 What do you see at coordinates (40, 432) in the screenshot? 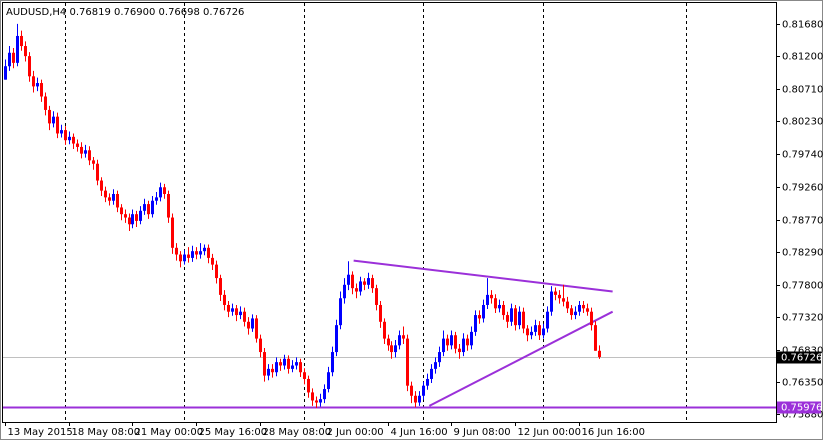
I see `x-tick-label: 13 May 2015` at bounding box center [40, 432].